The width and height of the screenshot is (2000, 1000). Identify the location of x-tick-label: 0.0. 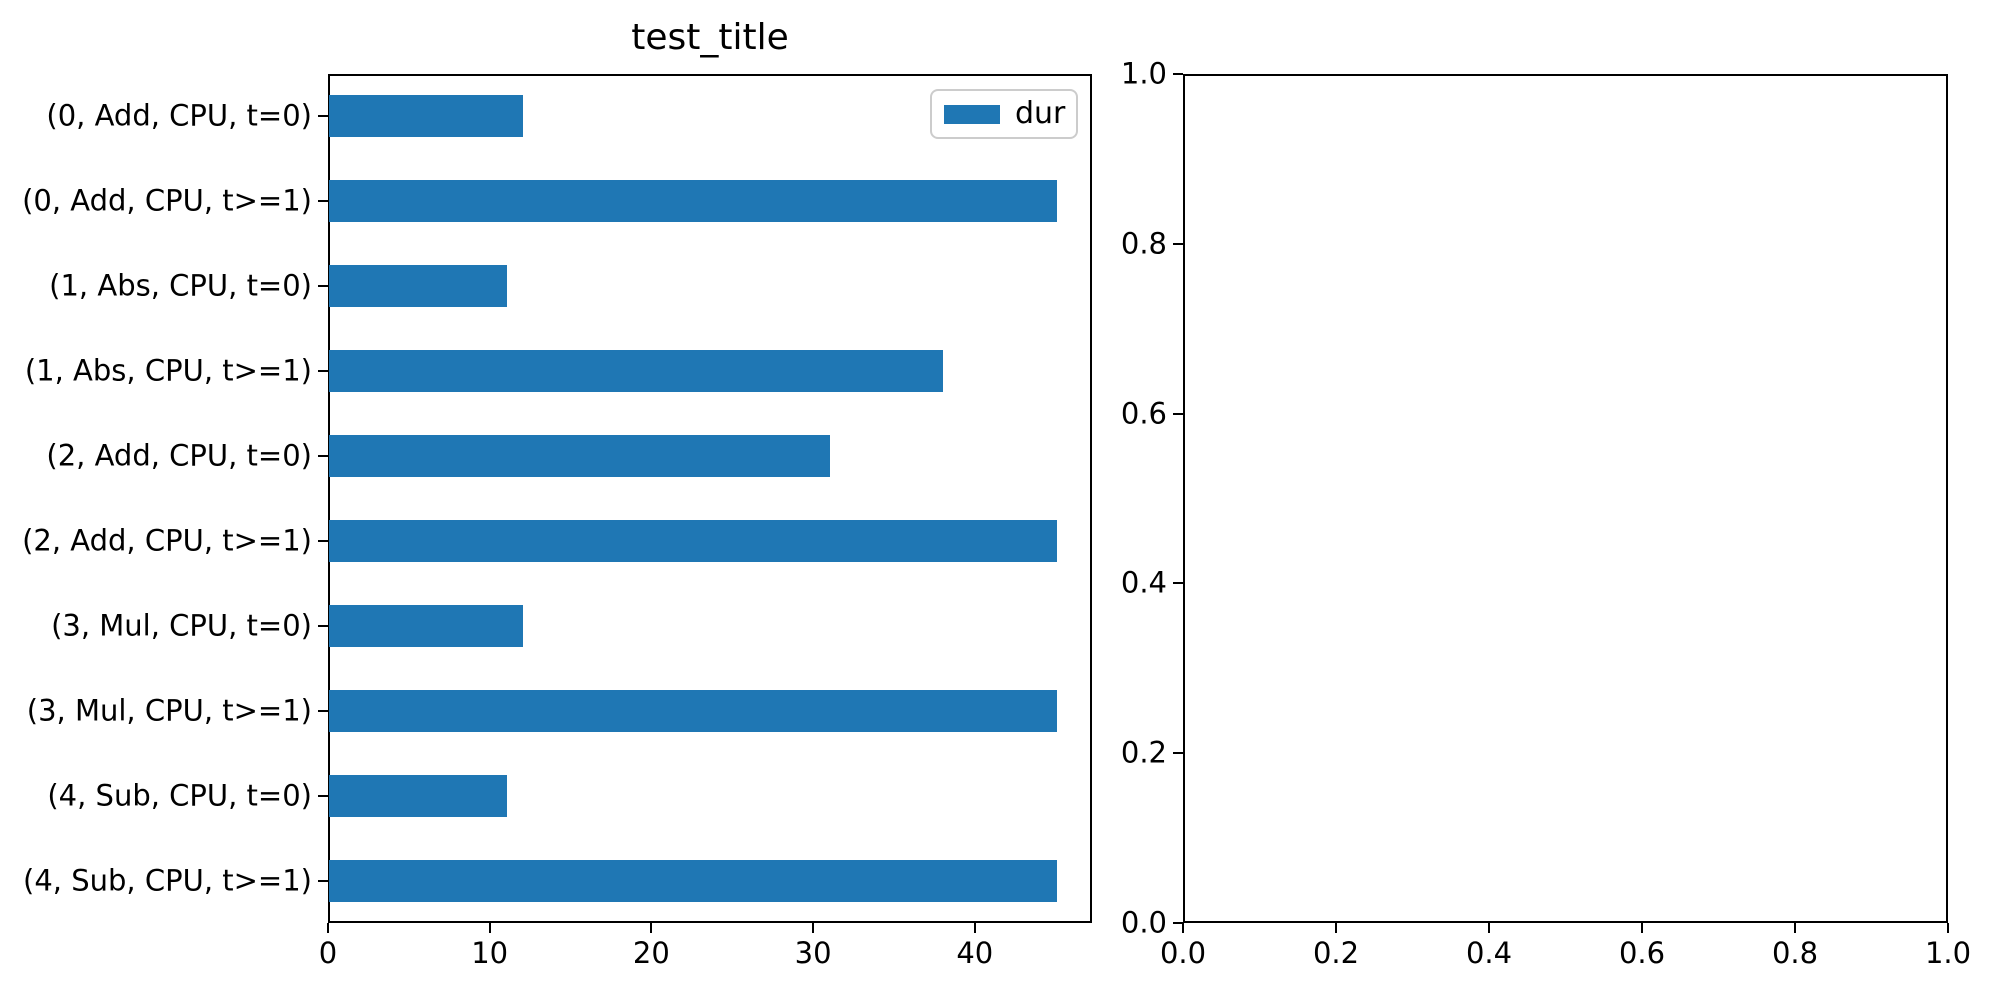
(1183, 953).